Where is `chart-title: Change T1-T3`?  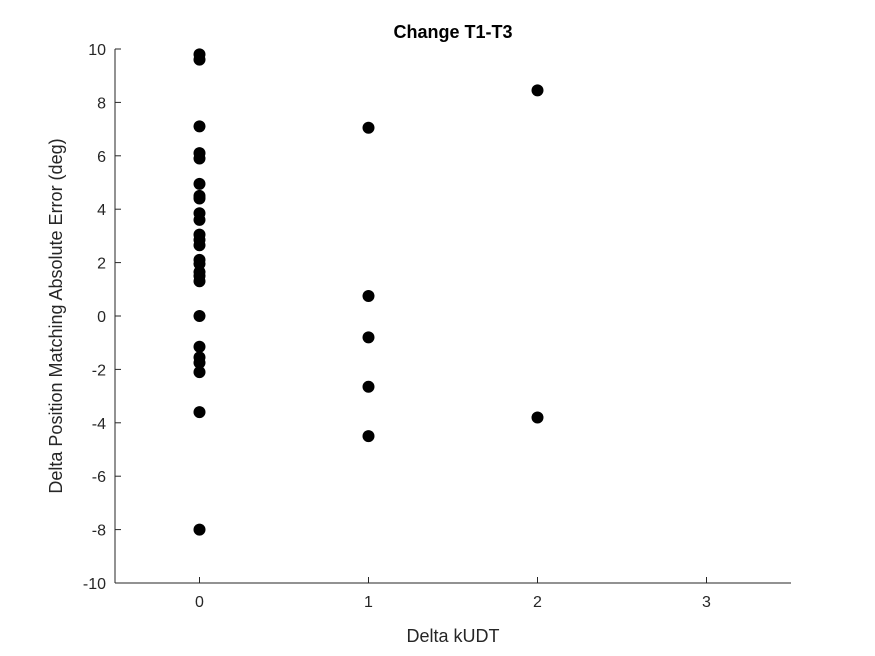 chart-title: Change T1-T3 is located at coordinates (452, 32).